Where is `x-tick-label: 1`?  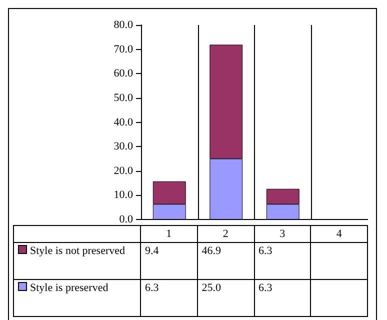
x-tick-label: 1 is located at coordinates (169, 234).